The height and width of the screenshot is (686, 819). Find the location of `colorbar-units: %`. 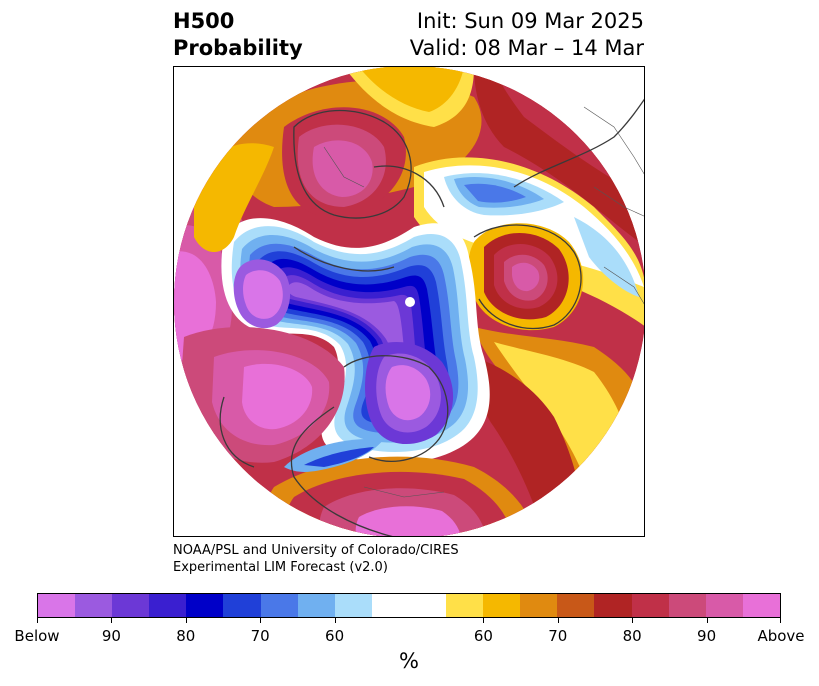

colorbar-units: % is located at coordinates (409, 661).